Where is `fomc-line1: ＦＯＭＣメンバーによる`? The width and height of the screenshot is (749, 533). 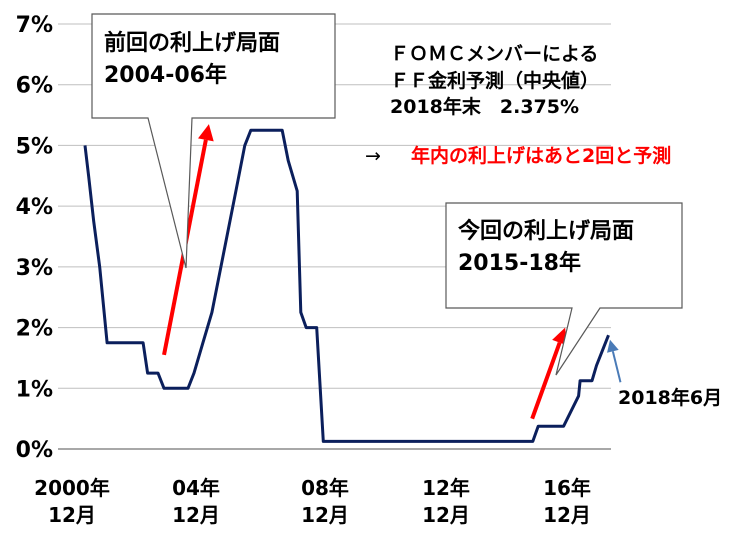 fomc-line1: ＦＯＭＣメンバーによる is located at coordinates (494, 54).